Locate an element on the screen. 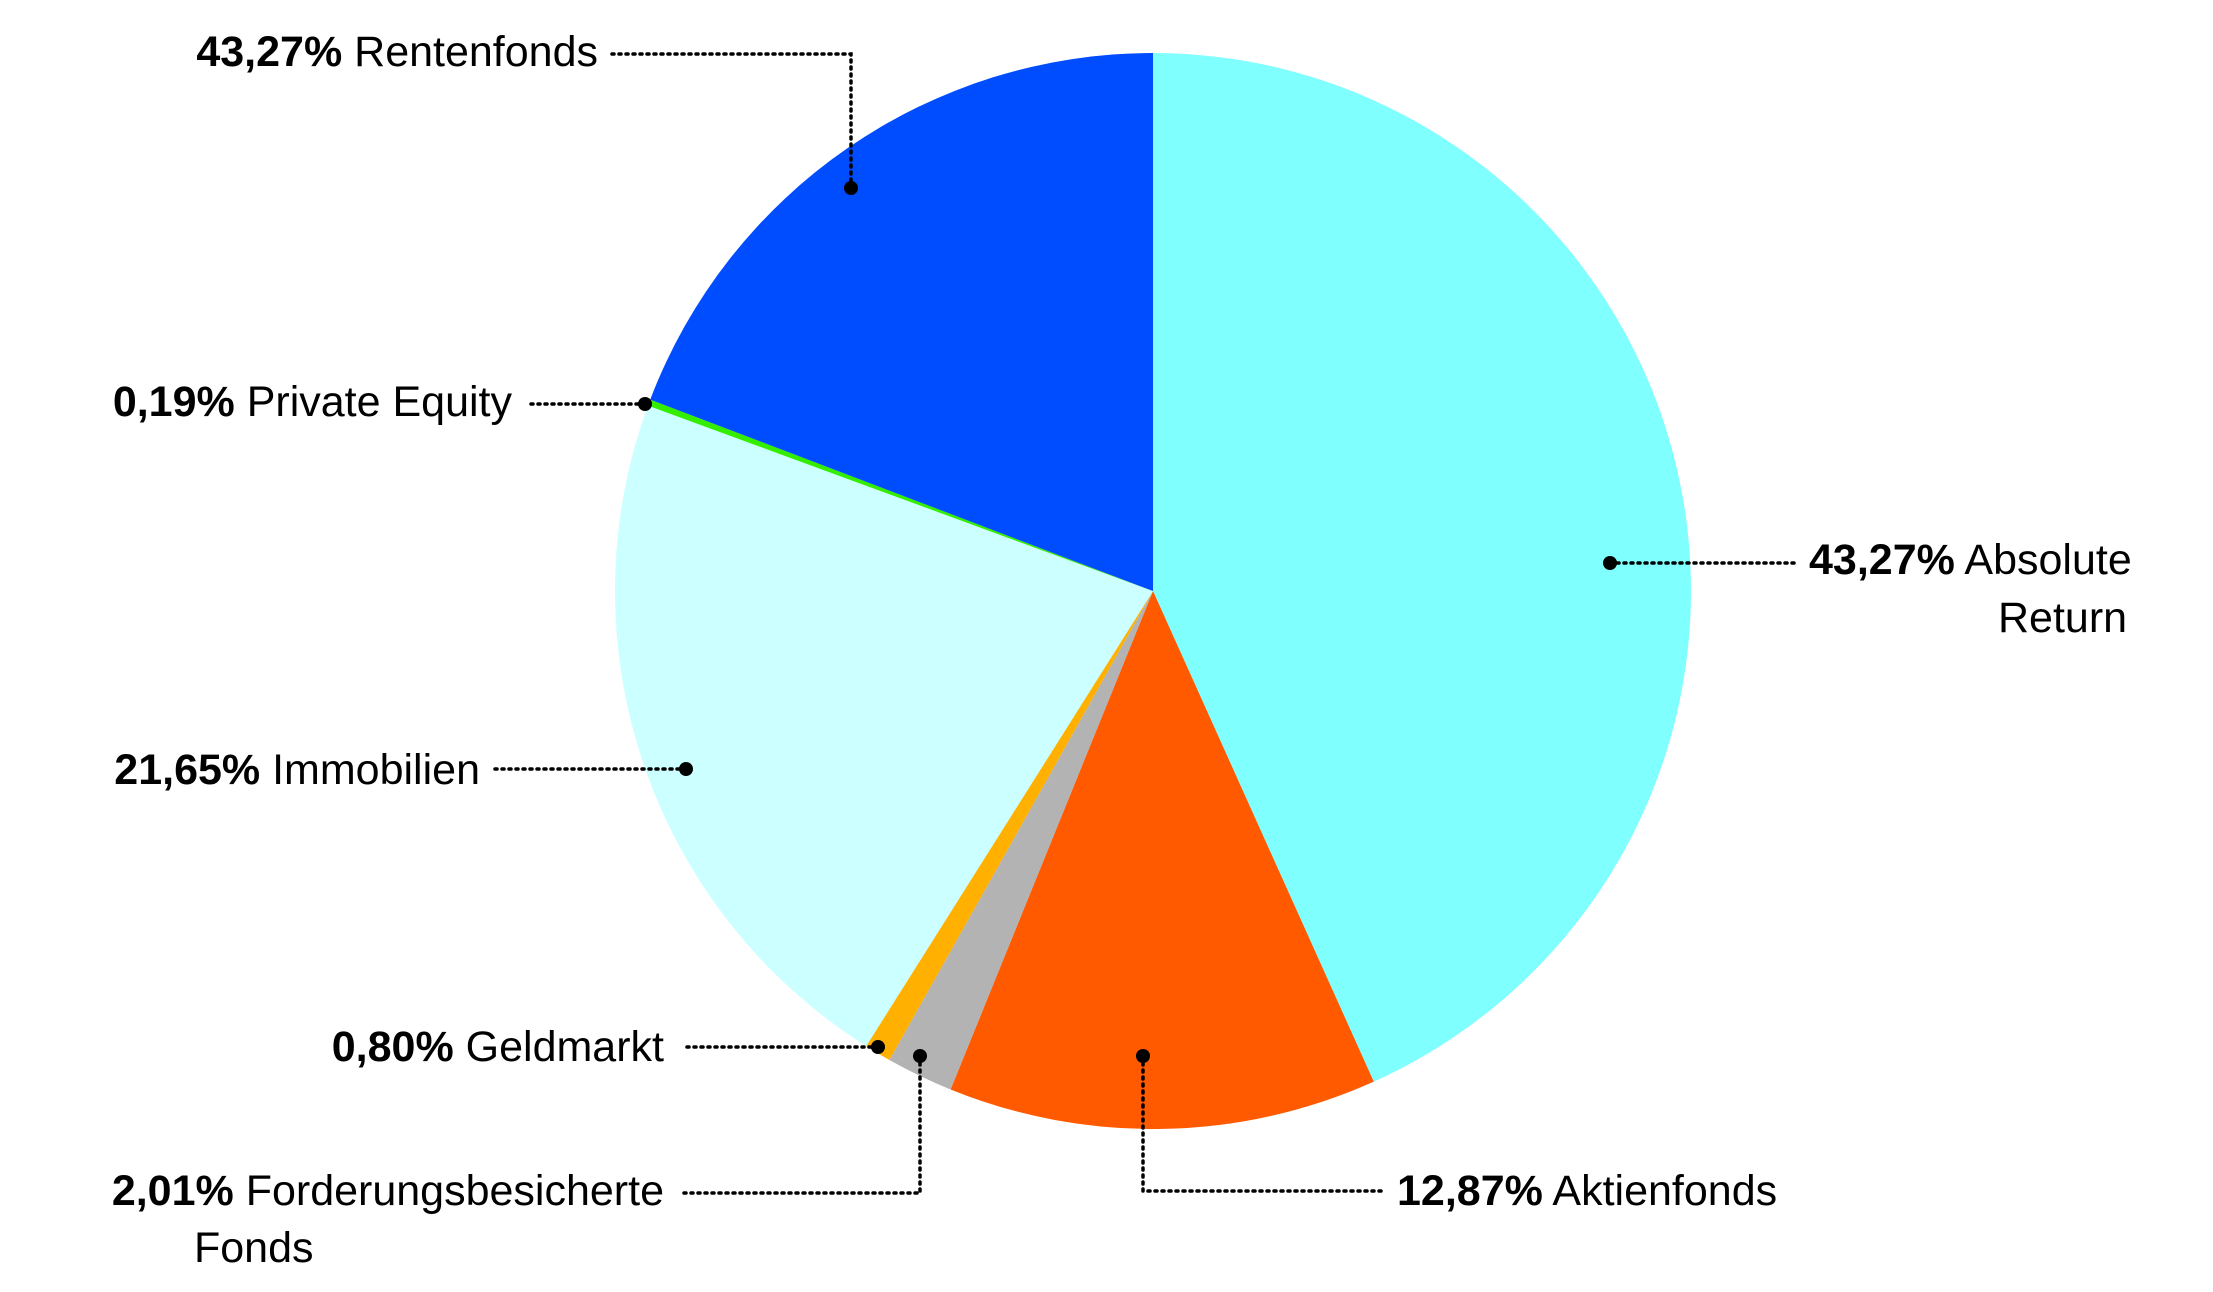  label-forderungsbesicherte: 2,01% Forderungsbesicherte is located at coordinates (388, 1191).